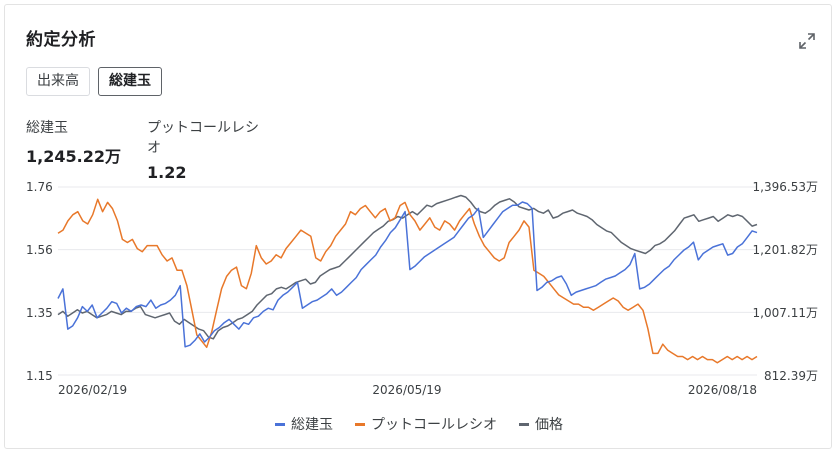 The height and width of the screenshot is (453, 838). What do you see at coordinates (58, 81) in the screenshot?
I see `tab-volume: 出来高` at bounding box center [58, 81].